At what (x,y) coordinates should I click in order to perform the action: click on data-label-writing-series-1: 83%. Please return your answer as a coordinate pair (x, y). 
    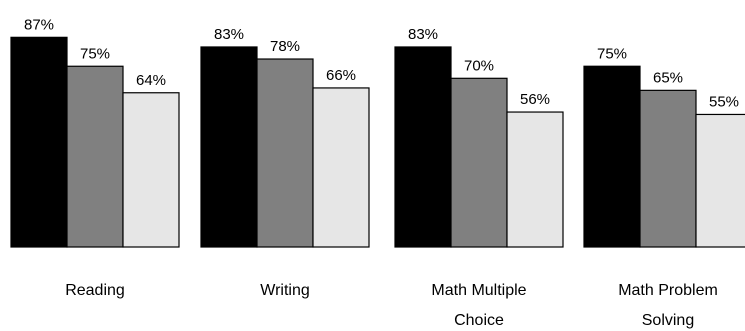
    Looking at the image, I should click on (229, 34).